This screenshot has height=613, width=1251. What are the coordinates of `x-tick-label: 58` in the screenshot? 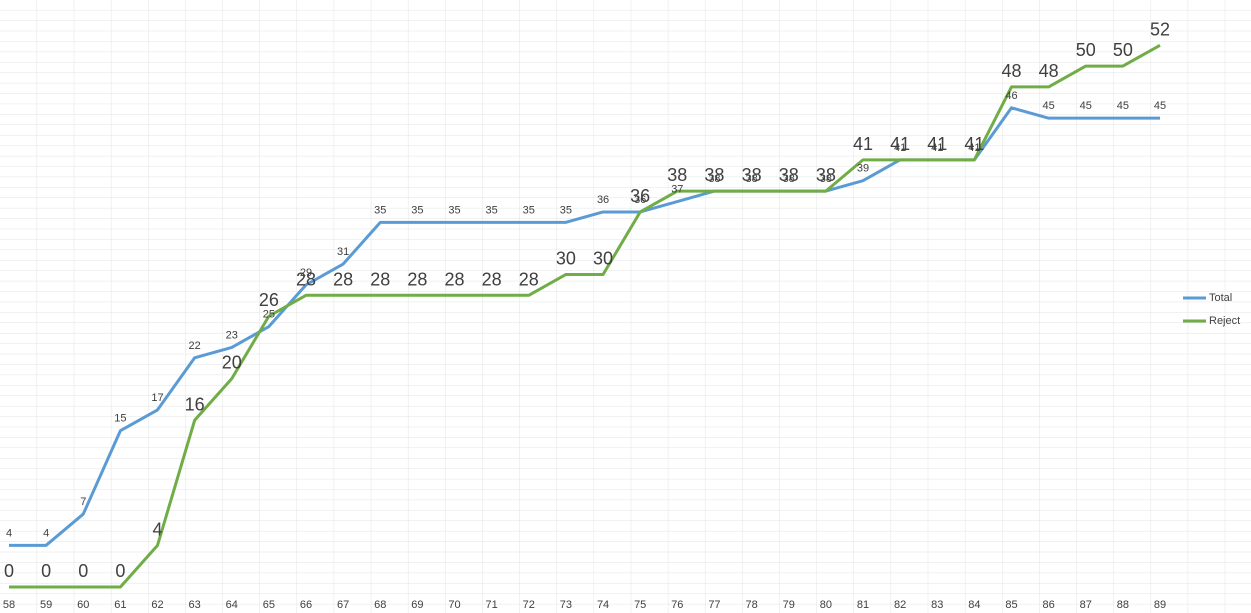 It's located at (9, 605).